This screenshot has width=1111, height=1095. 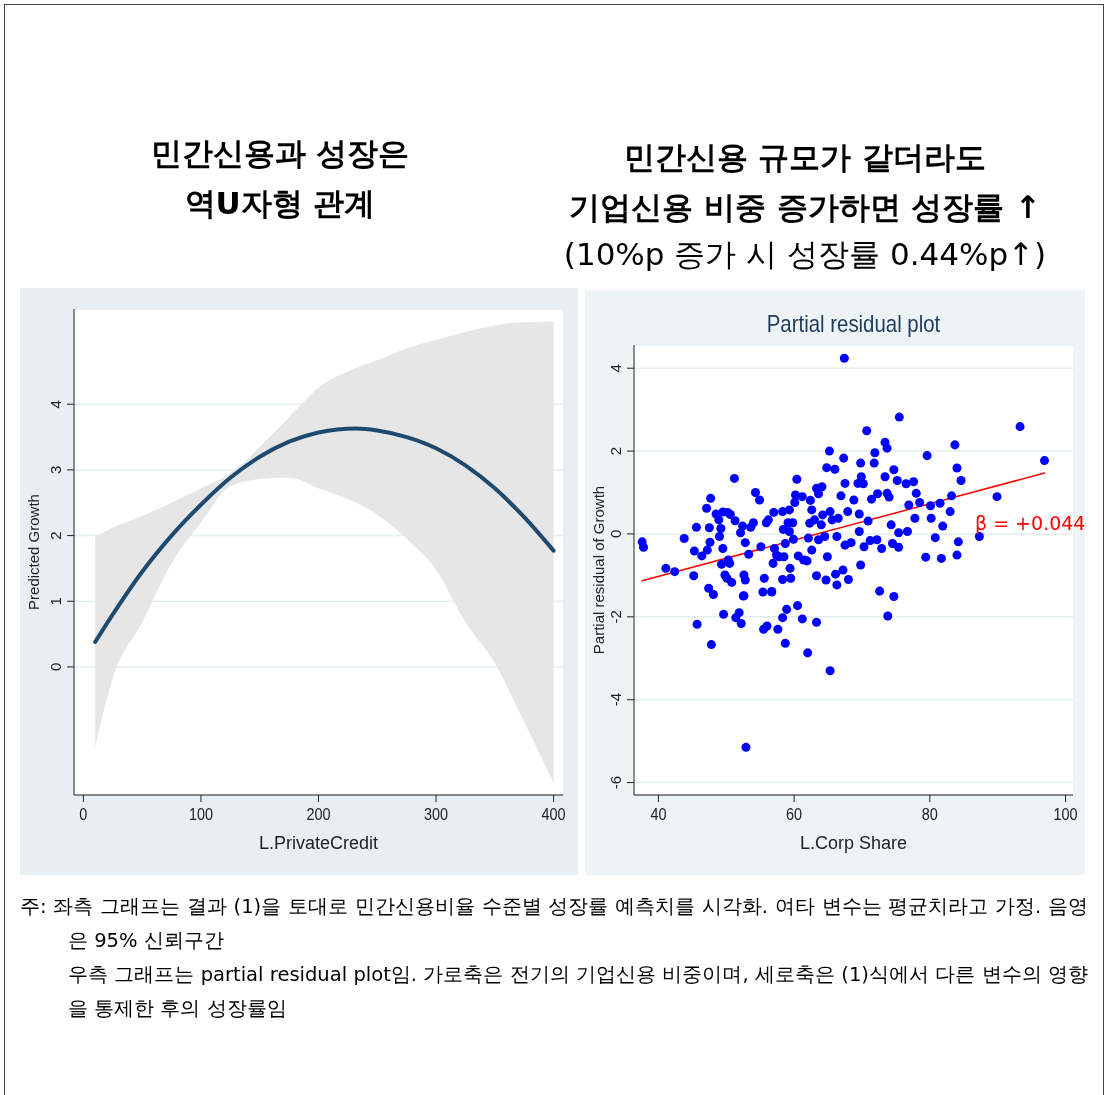 I want to click on x-tick-label: 200, so click(x=318, y=814).